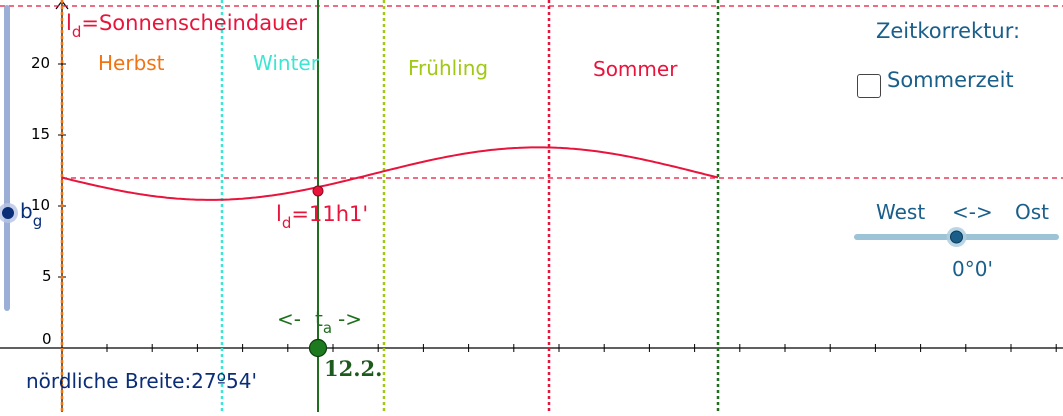 The width and height of the screenshot is (1063, 416). What do you see at coordinates (448, 68) in the screenshot?
I see `season-spring-label: Frühling` at bounding box center [448, 68].